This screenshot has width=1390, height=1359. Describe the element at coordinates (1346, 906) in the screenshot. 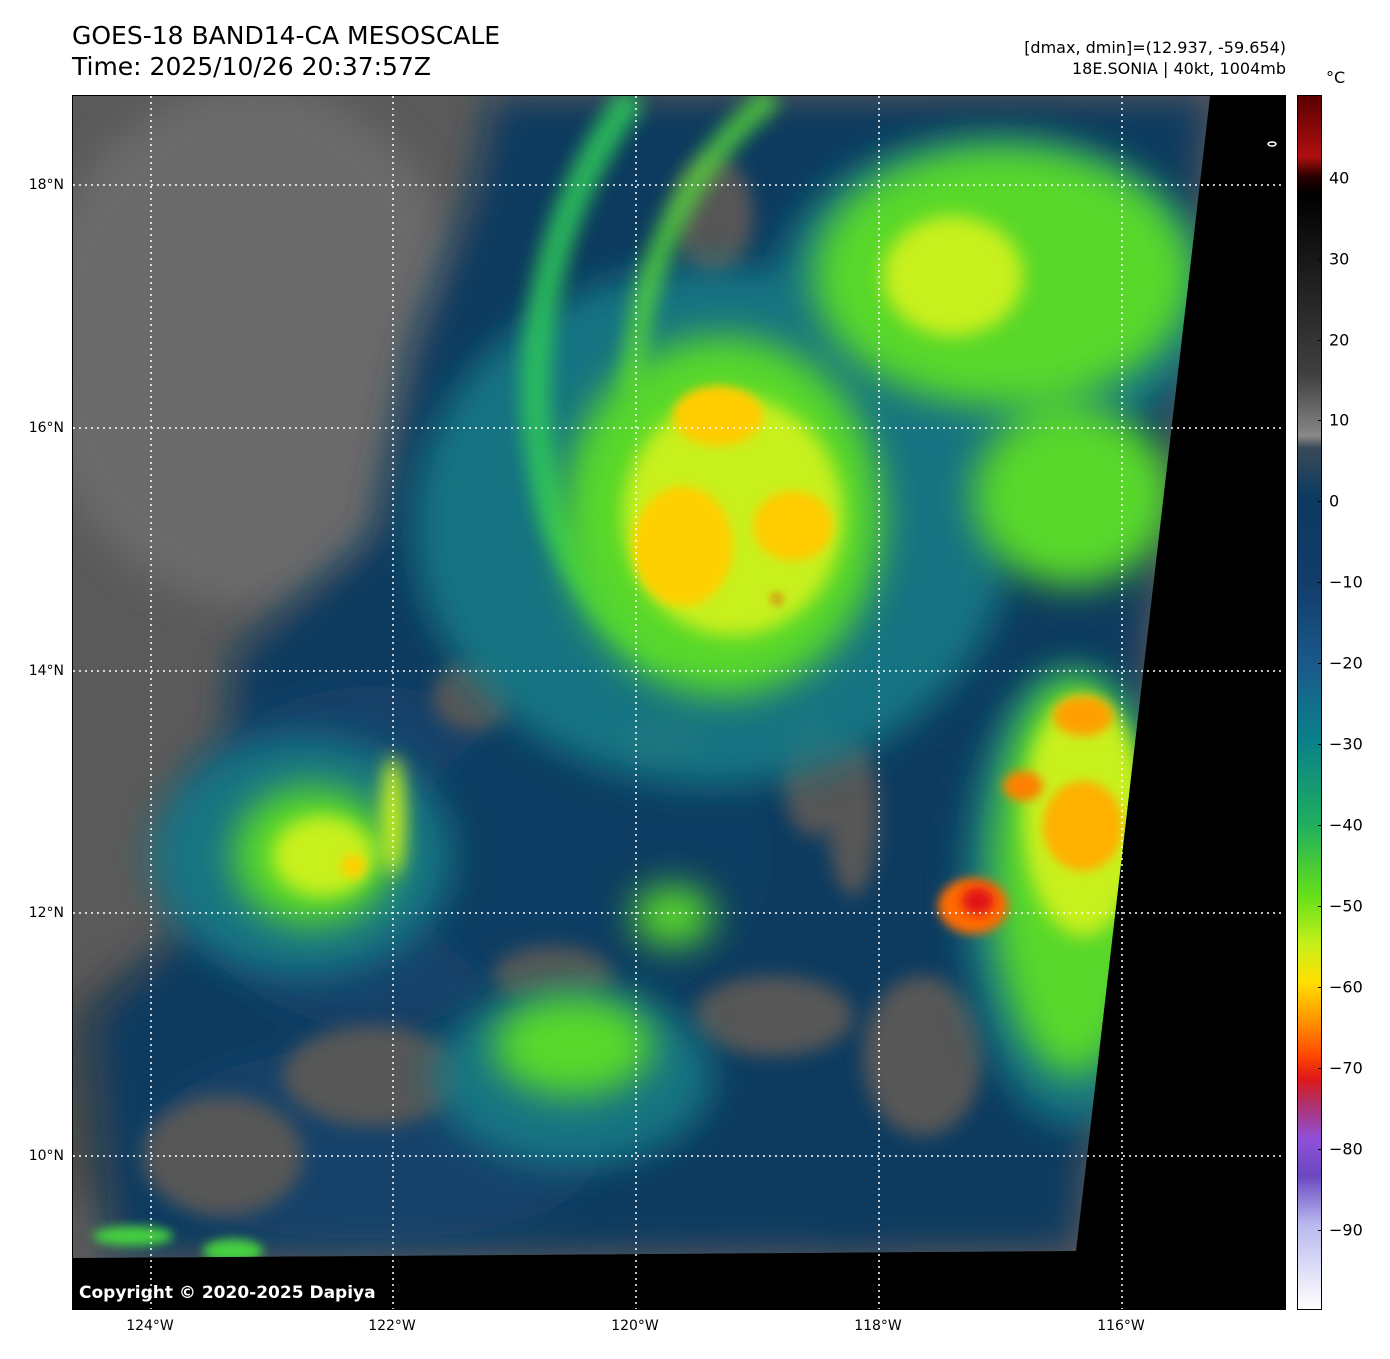

I see `colorbar-tick: −50` at that location.